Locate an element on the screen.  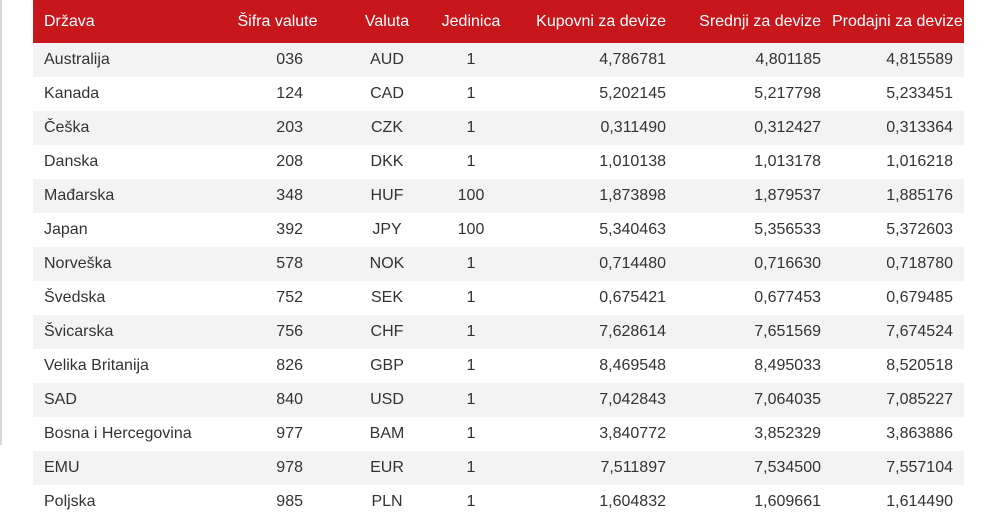
cell-currency: USD is located at coordinates (387, 400).